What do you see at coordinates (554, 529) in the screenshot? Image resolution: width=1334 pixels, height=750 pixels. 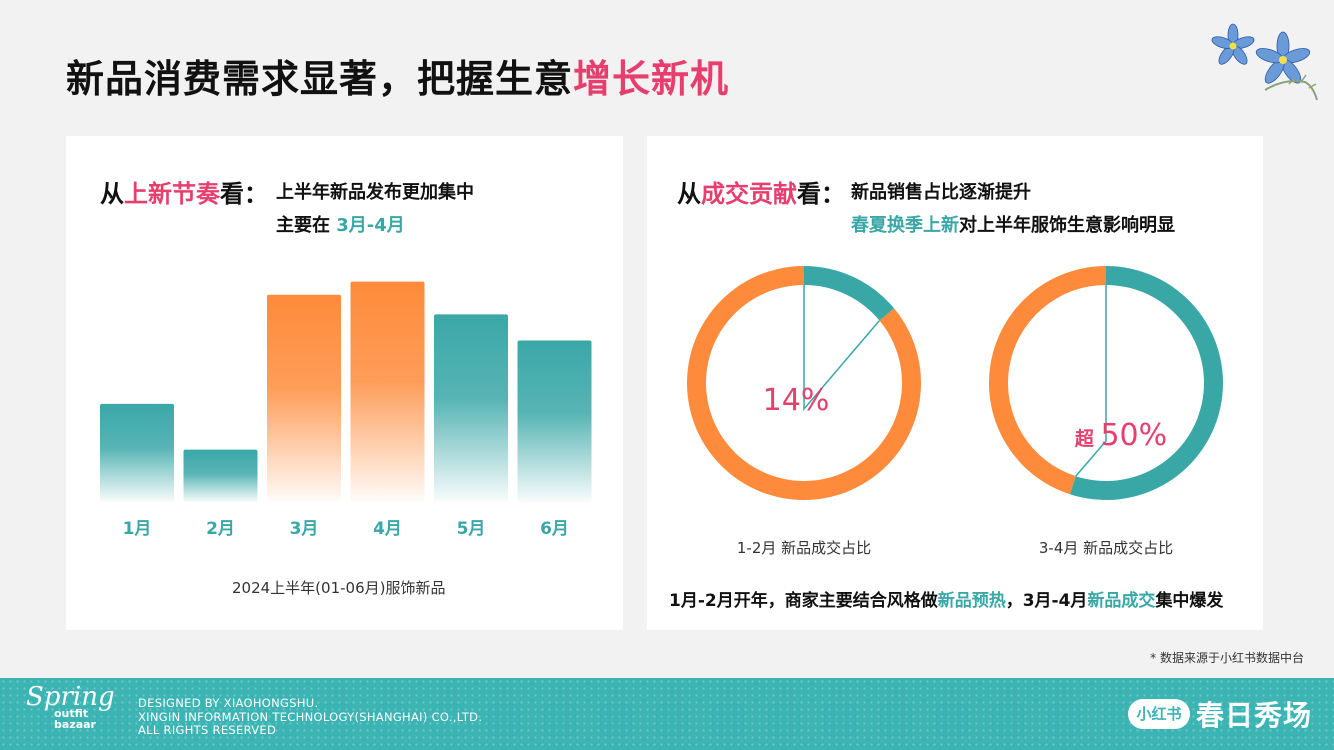 I see `bar-label-6月: 6月` at bounding box center [554, 529].